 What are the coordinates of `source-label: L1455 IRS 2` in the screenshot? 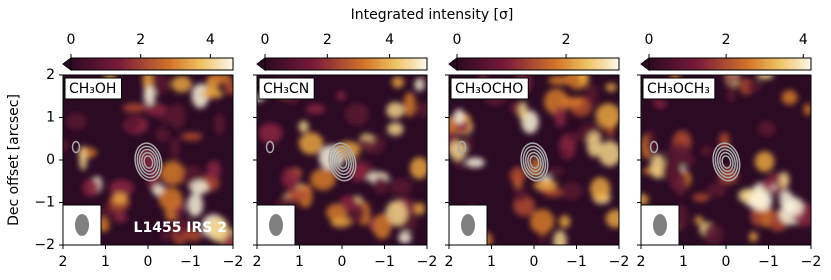 It's located at (180, 228).